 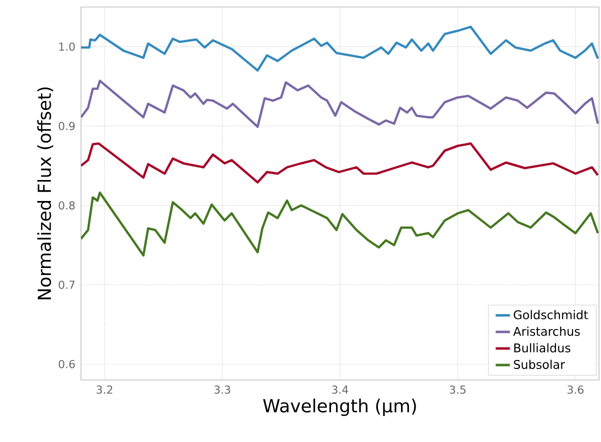 I want to click on x-axis-title: Wavelength (μm), so click(x=339, y=407).